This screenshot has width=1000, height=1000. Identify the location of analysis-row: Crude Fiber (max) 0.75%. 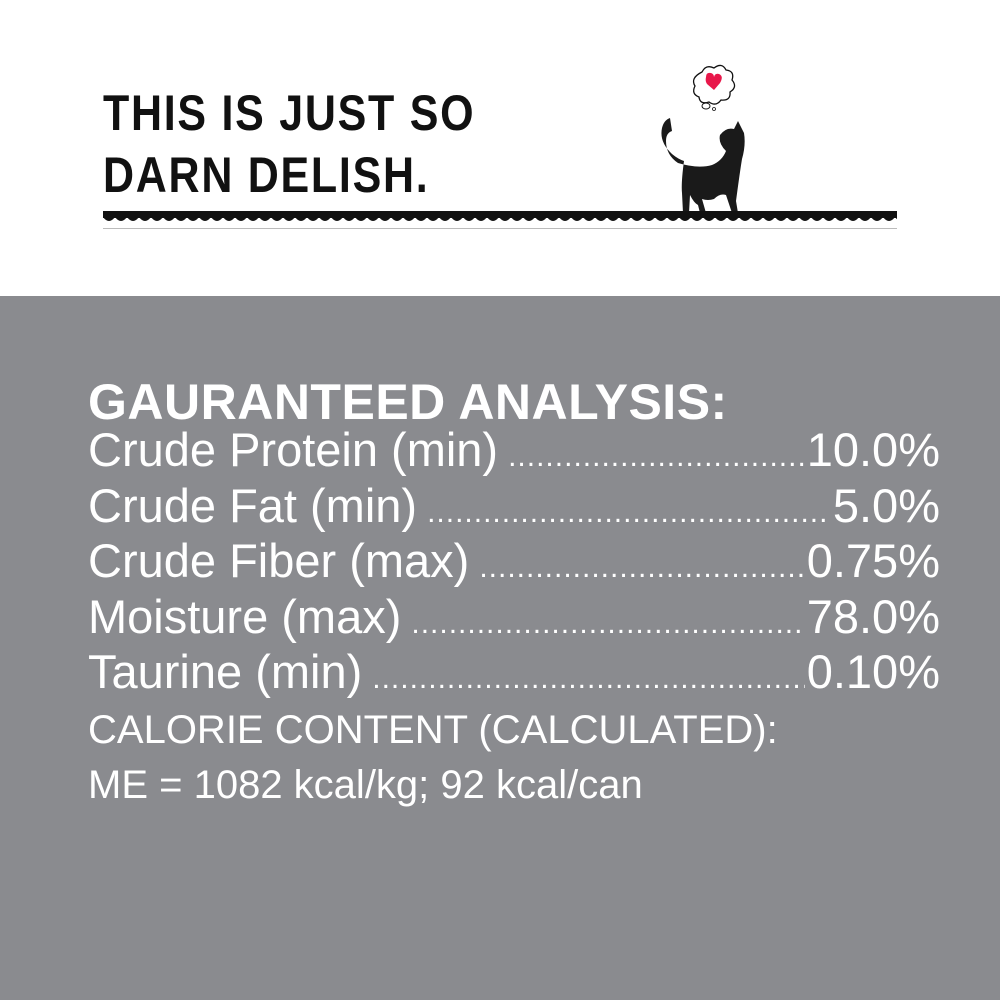
(514, 563).